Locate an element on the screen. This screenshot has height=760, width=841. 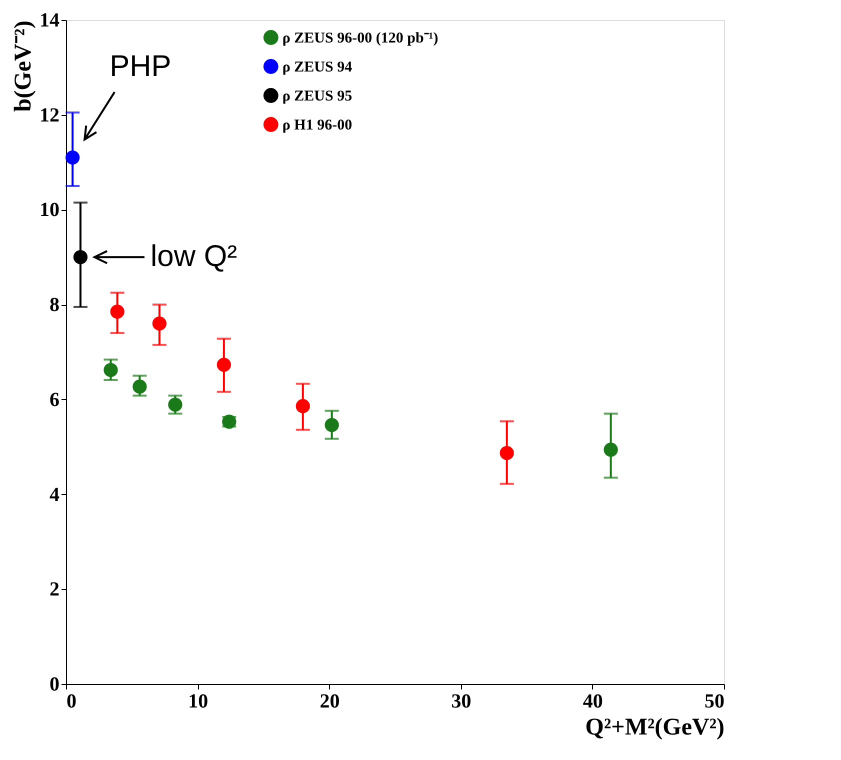
x-tick-label: 10 is located at coordinates (198, 701).